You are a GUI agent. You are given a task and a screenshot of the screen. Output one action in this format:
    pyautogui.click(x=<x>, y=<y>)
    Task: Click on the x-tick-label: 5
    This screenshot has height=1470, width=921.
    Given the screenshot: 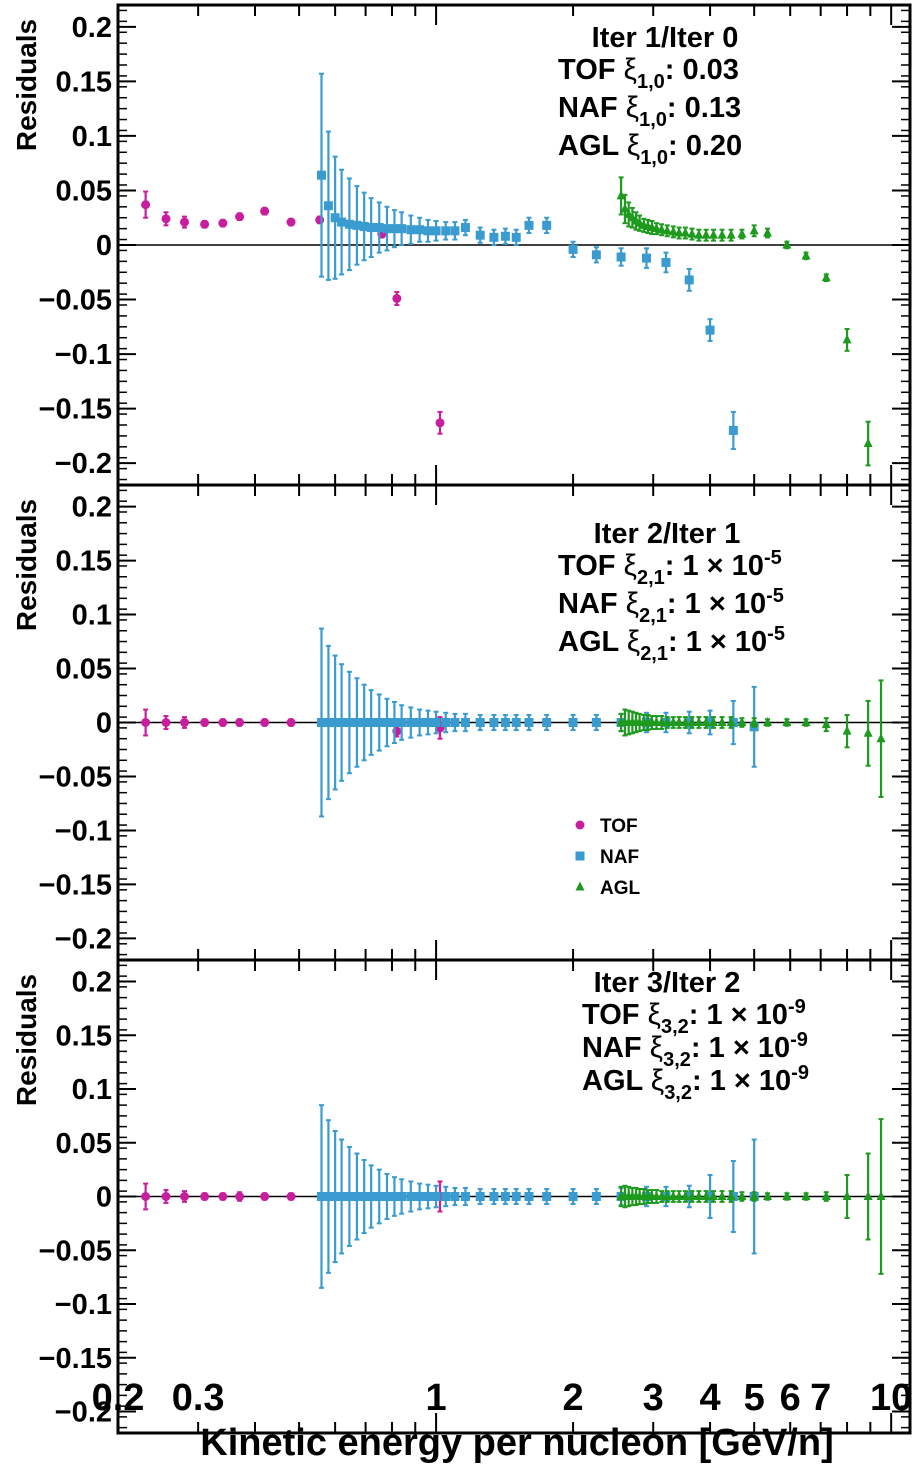 What is the action you would take?
    pyautogui.click(x=754, y=1398)
    